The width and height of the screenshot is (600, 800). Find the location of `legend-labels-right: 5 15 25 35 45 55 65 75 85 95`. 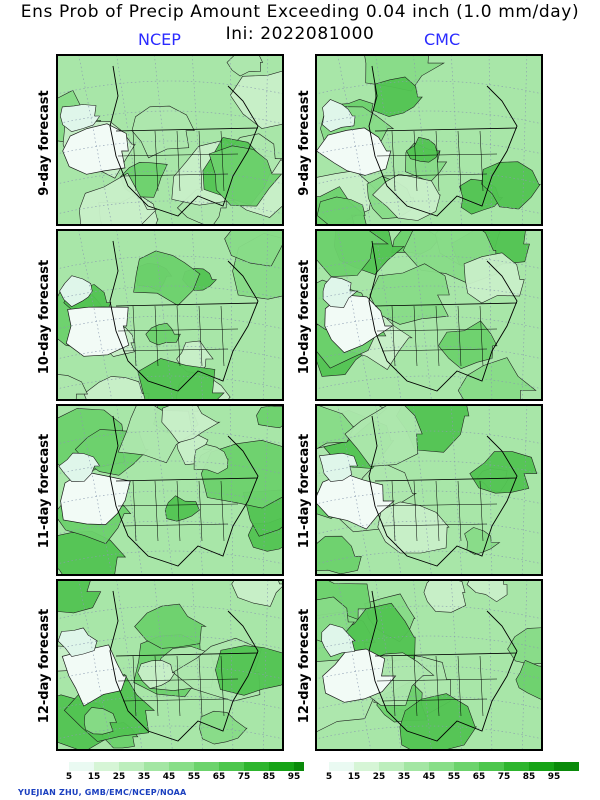

legend-labels-right: 5 15 25 35 45 55 65 75 85 95 is located at coordinates (441, 778).